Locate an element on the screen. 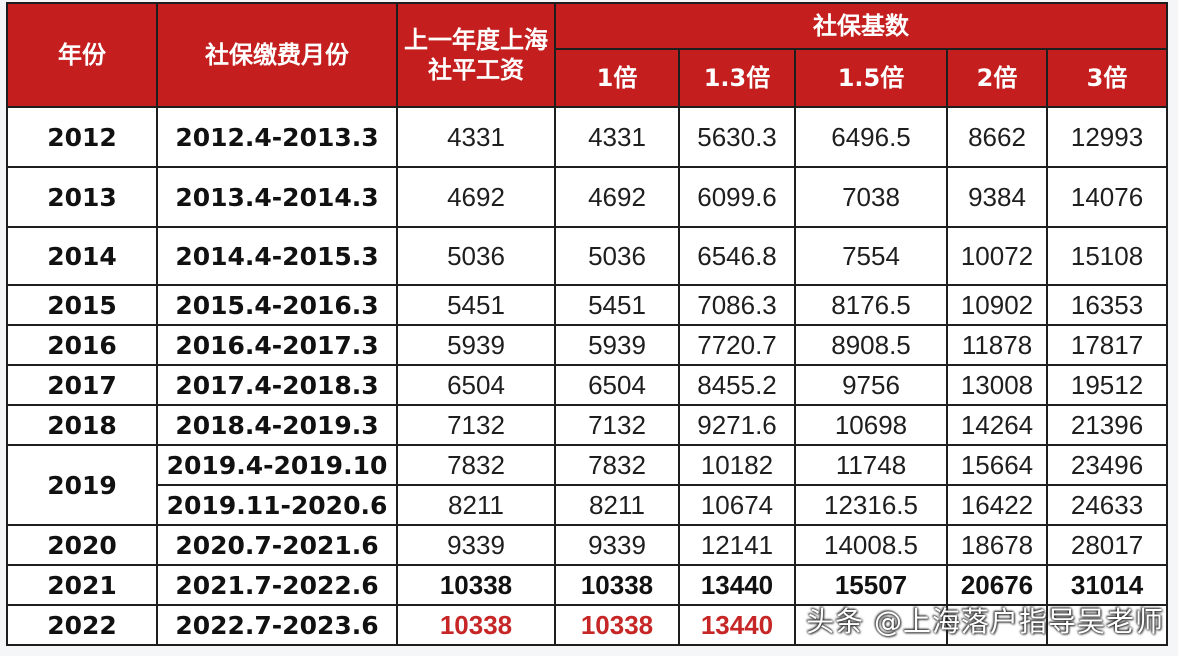 Image resolution: width=1178 pixels, height=656 pixels. header-multiplier-3x: 3倍 is located at coordinates (1107, 78).